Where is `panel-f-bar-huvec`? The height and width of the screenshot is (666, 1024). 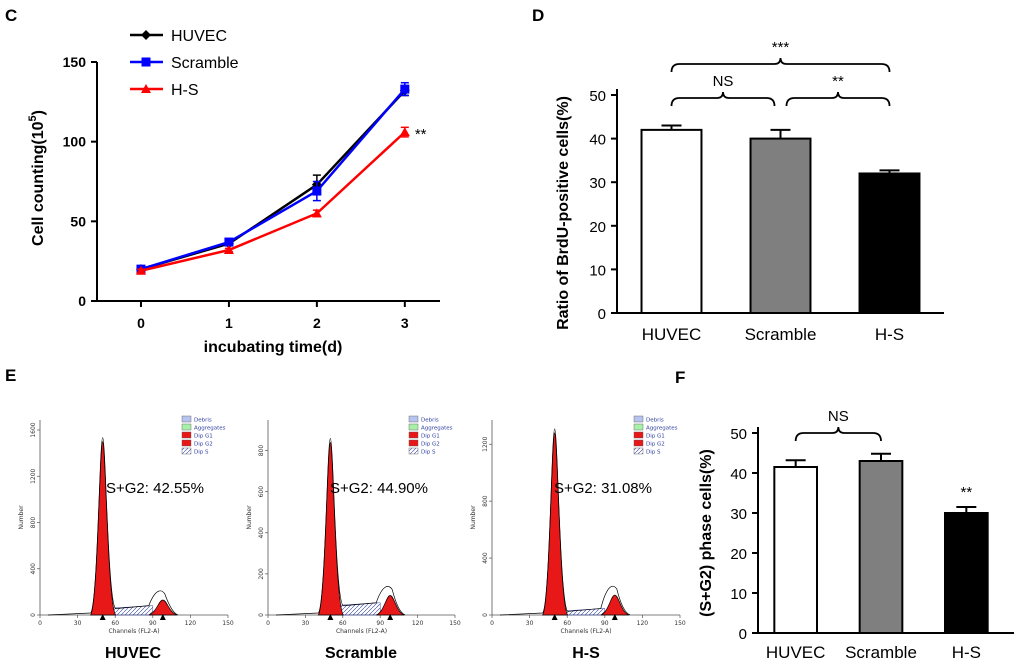 panel-f-bar-huvec is located at coordinates (795, 550).